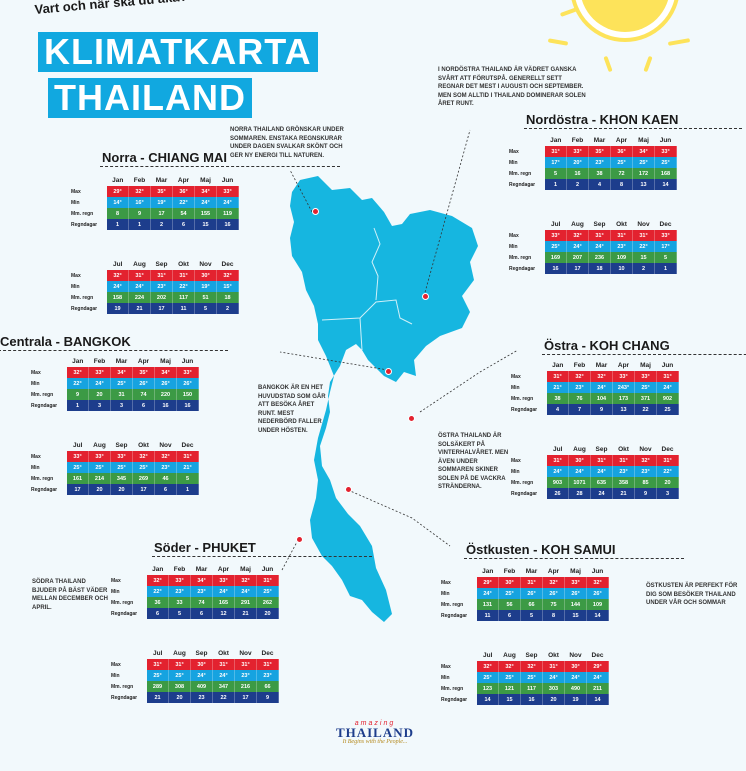  What do you see at coordinates (645, 482) in the screenshot?
I see `table-cell: 85` at bounding box center [645, 482].